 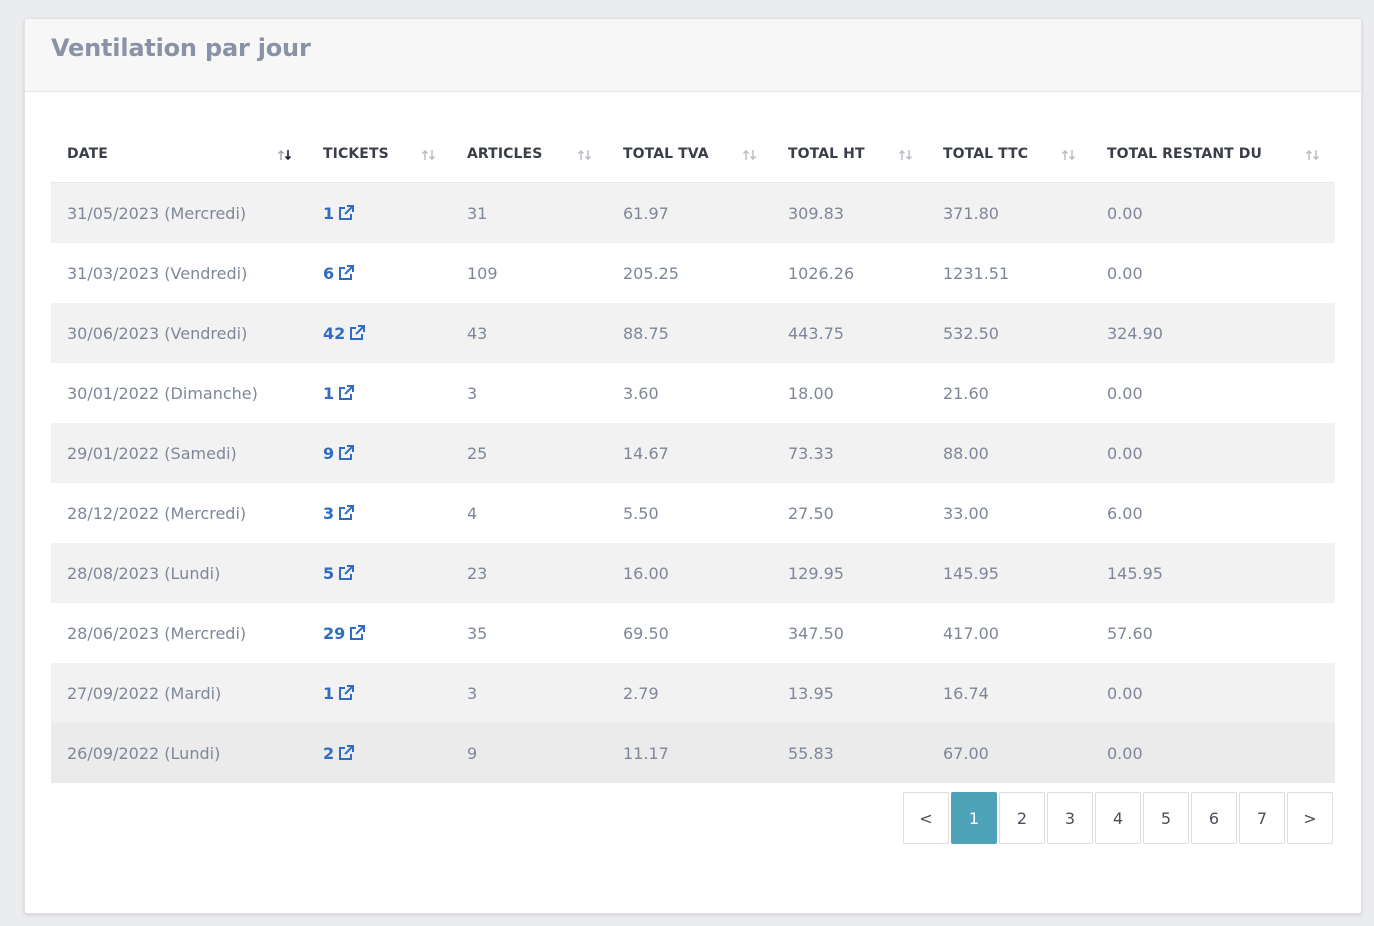 What do you see at coordinates (285, 155) in the screenshot?
I see `sort-descending-icon` at bounding box center [285, 155].